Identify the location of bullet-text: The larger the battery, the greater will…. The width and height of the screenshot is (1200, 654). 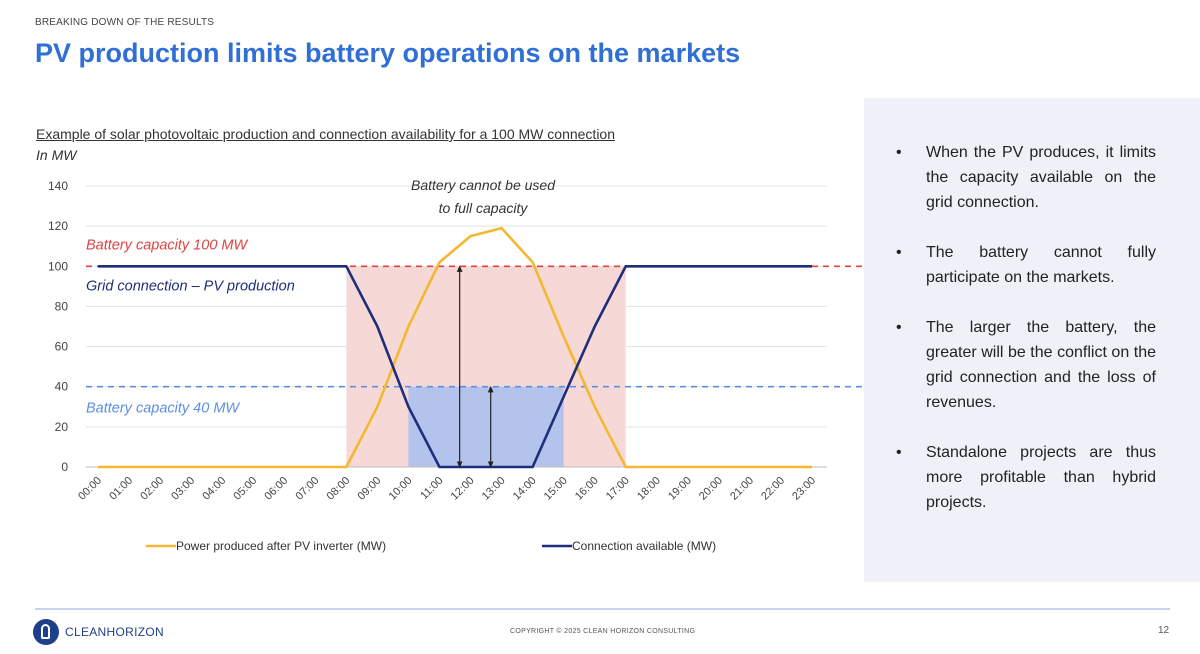
(1041, 365).